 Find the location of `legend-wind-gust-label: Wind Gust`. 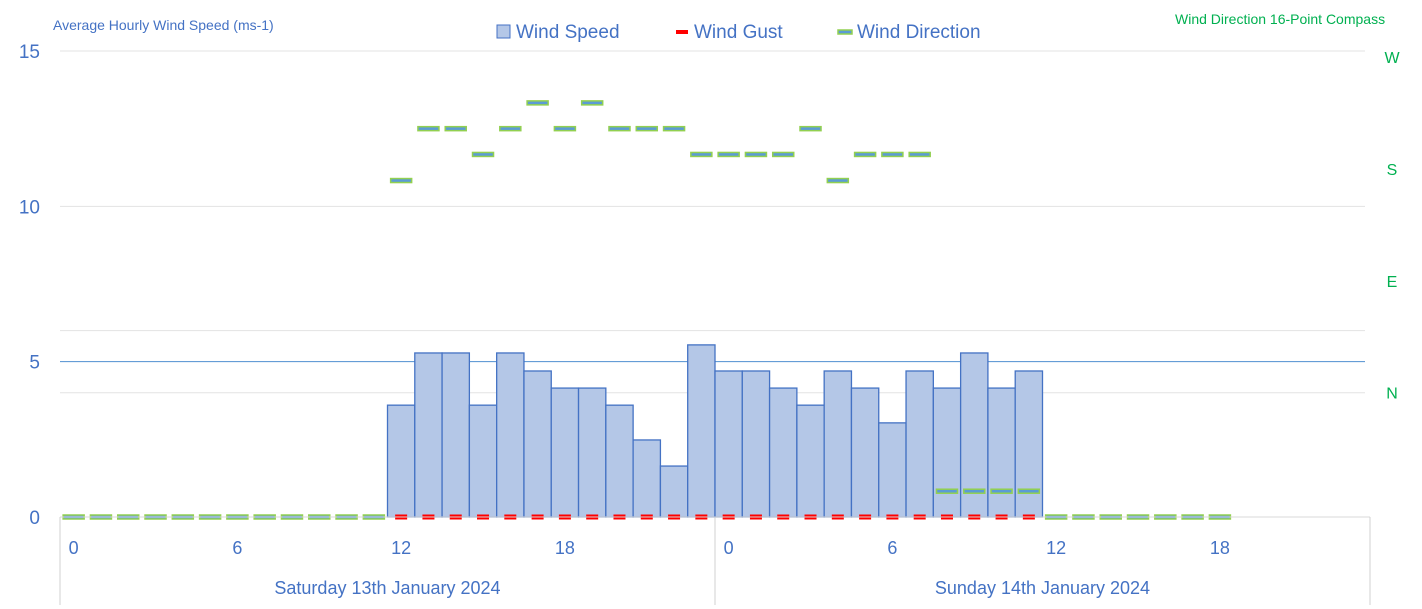

legend-wind-gust-label: Wind Gust is located at coordinates (738, 32).